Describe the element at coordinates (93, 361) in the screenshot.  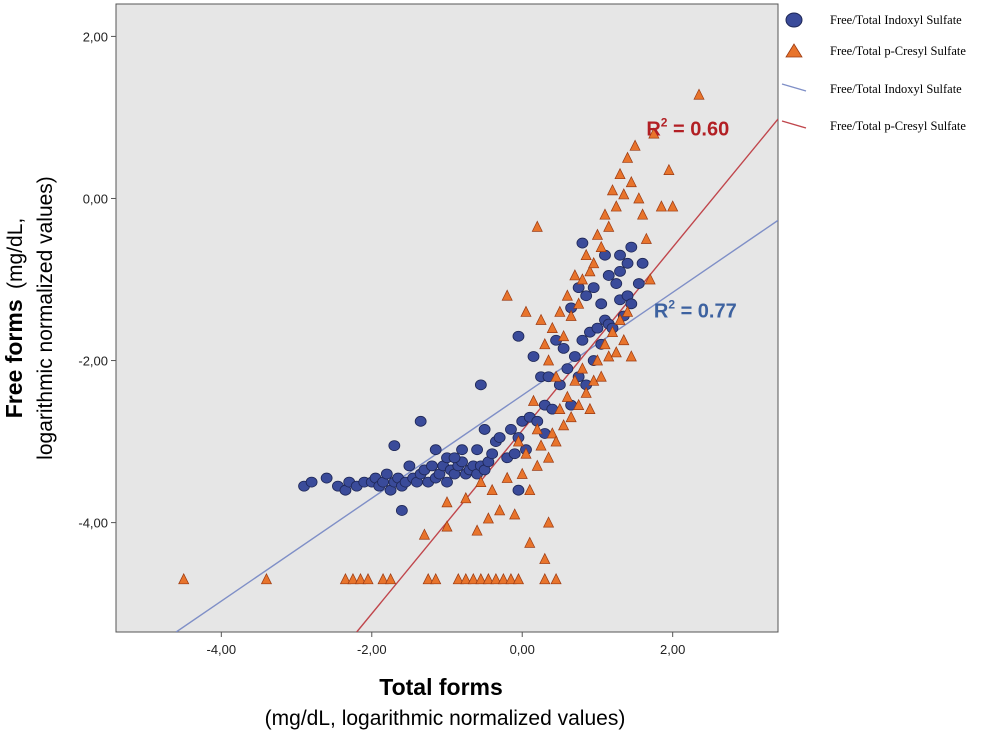
I see `y-tick-label: -2,00` at that location.